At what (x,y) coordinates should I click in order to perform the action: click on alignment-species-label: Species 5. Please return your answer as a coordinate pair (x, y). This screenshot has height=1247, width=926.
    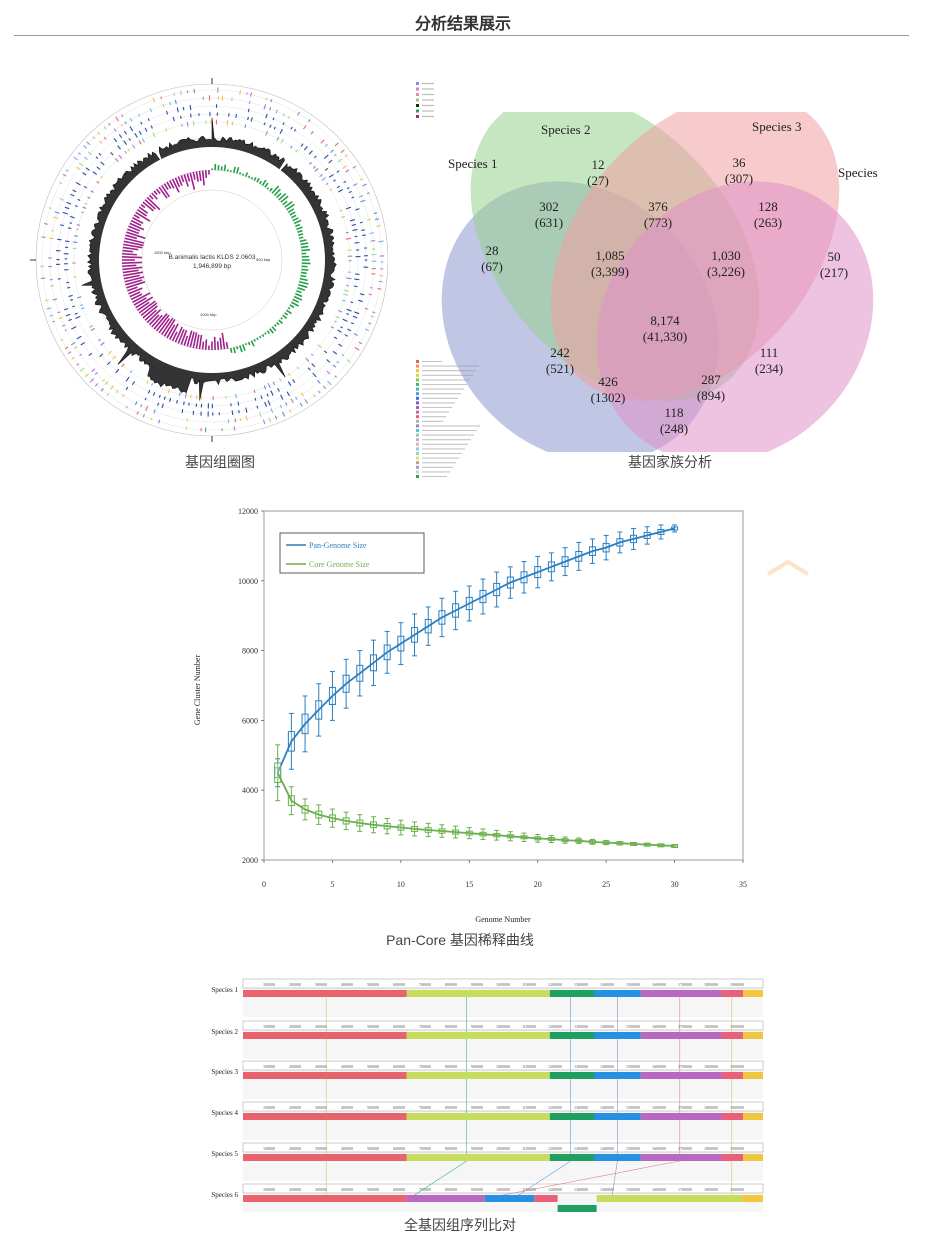
    Looking at the image, I should click on (224, 1154).